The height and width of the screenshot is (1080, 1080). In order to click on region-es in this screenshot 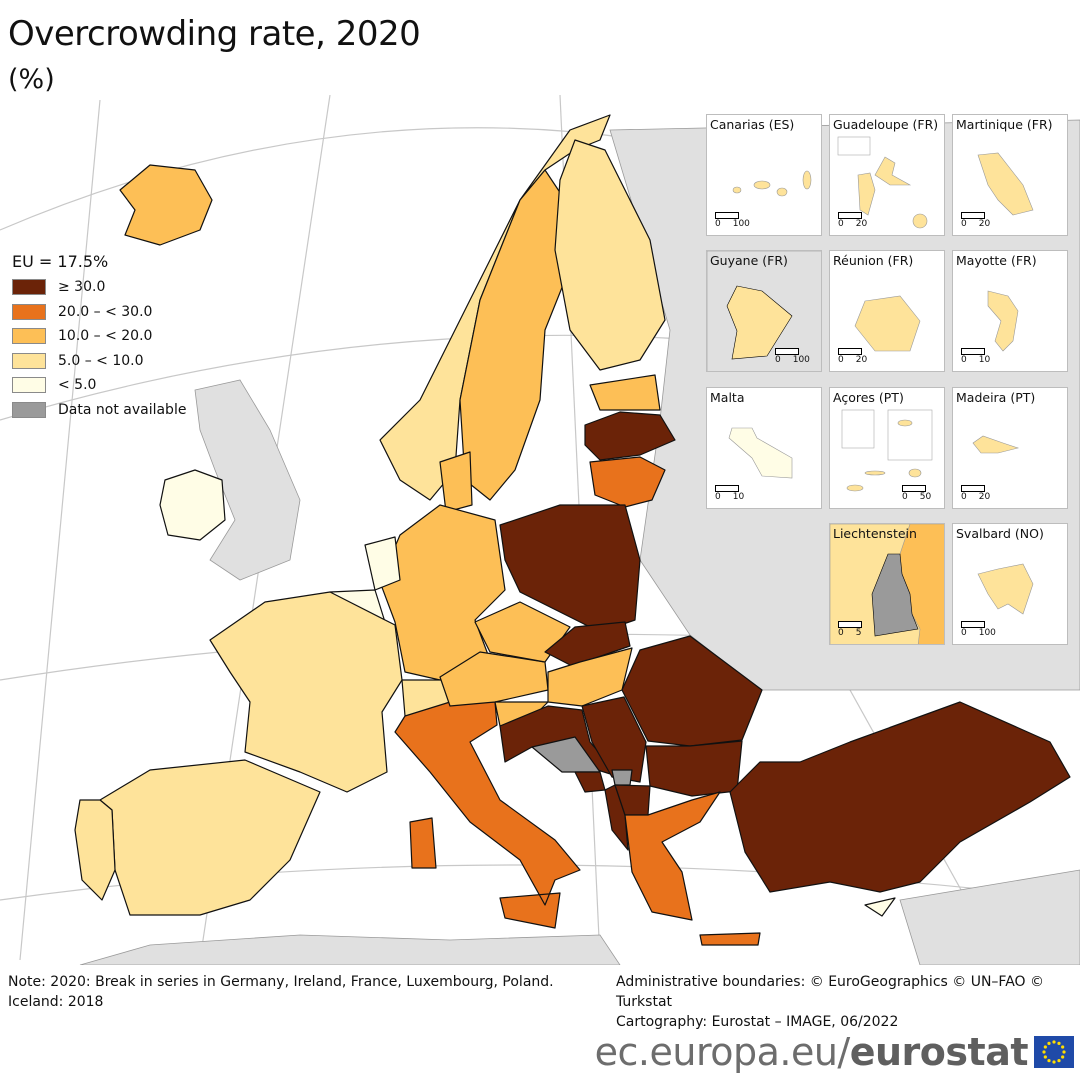, I will do `click(210, 837)`.